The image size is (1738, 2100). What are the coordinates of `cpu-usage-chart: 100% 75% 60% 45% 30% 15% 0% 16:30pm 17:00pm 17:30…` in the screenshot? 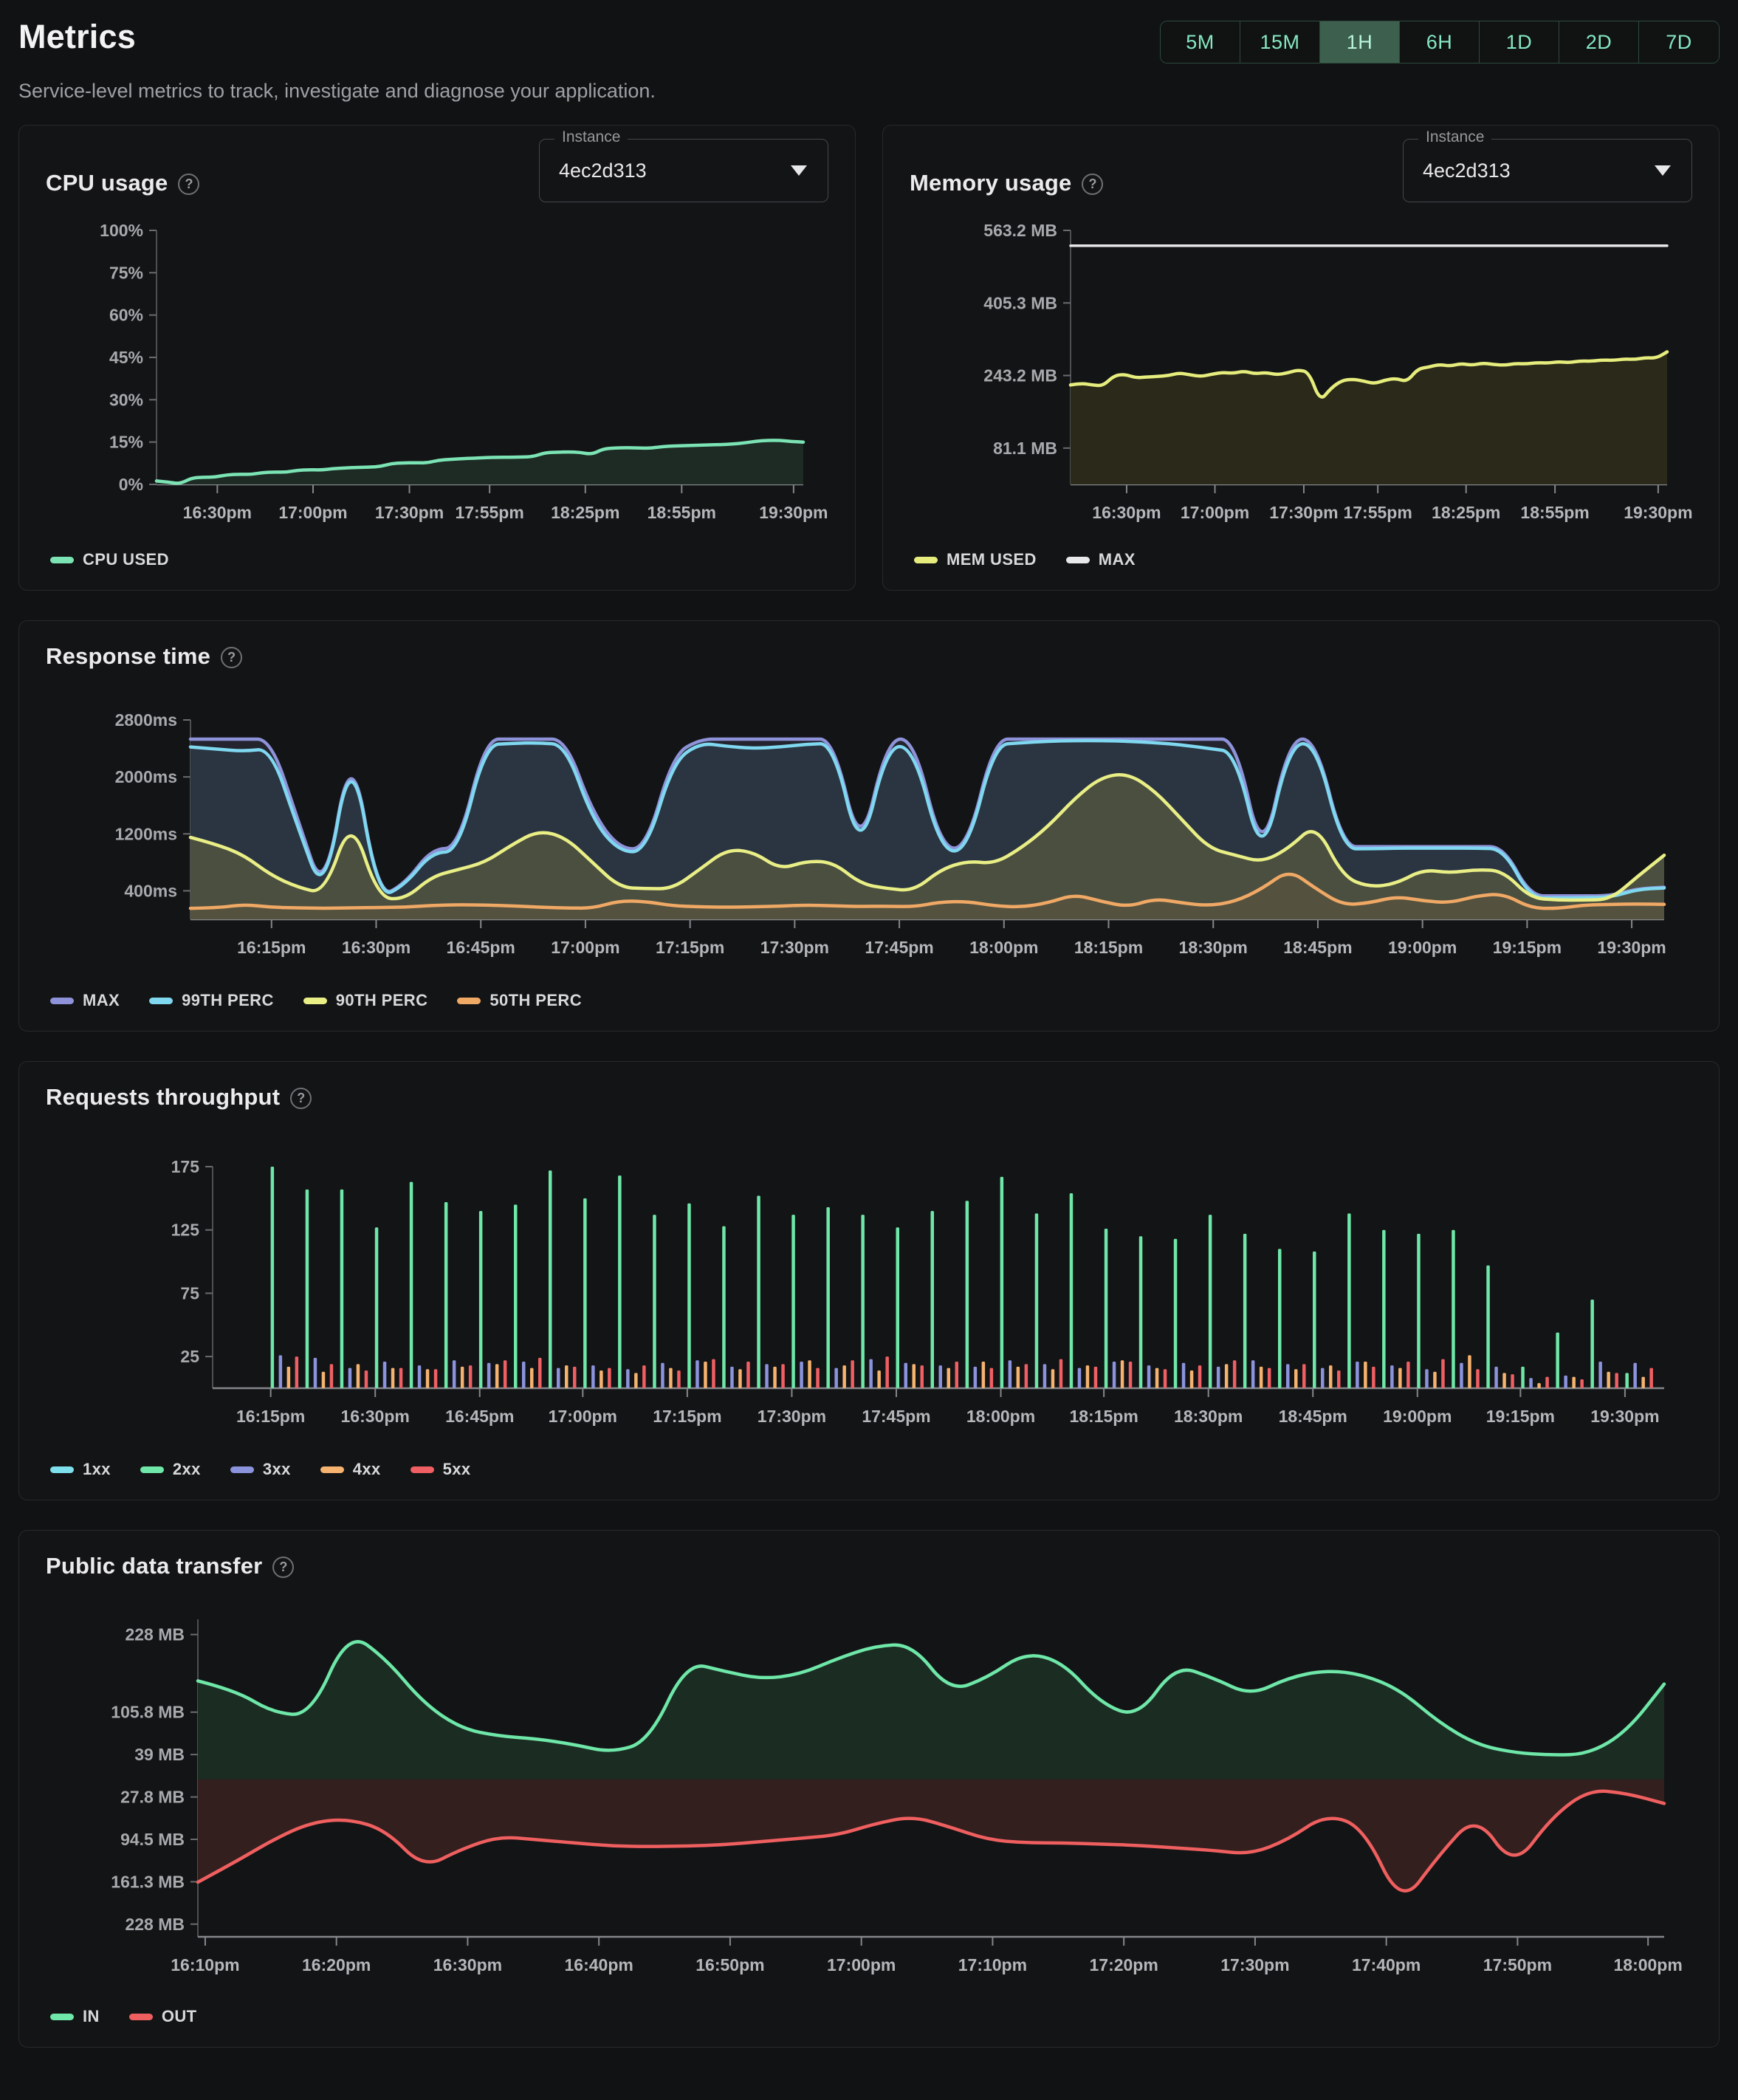 It's located at (437, 379).